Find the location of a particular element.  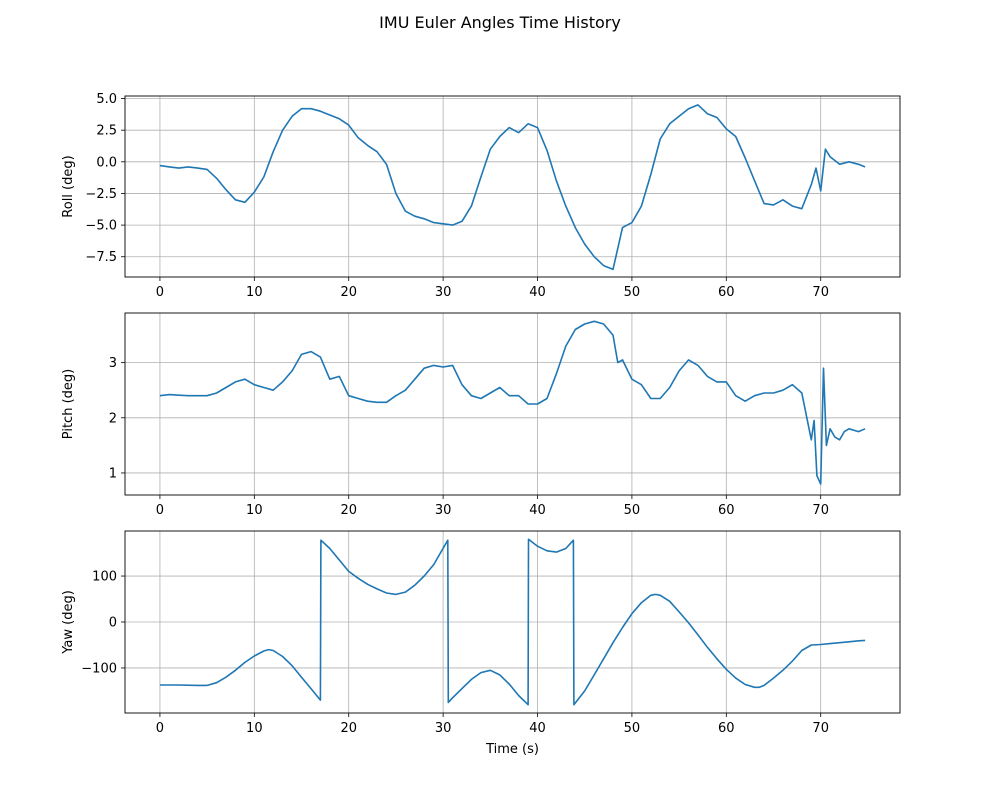

y-tick-label: −2.5 is located at coordinates (101, 194).